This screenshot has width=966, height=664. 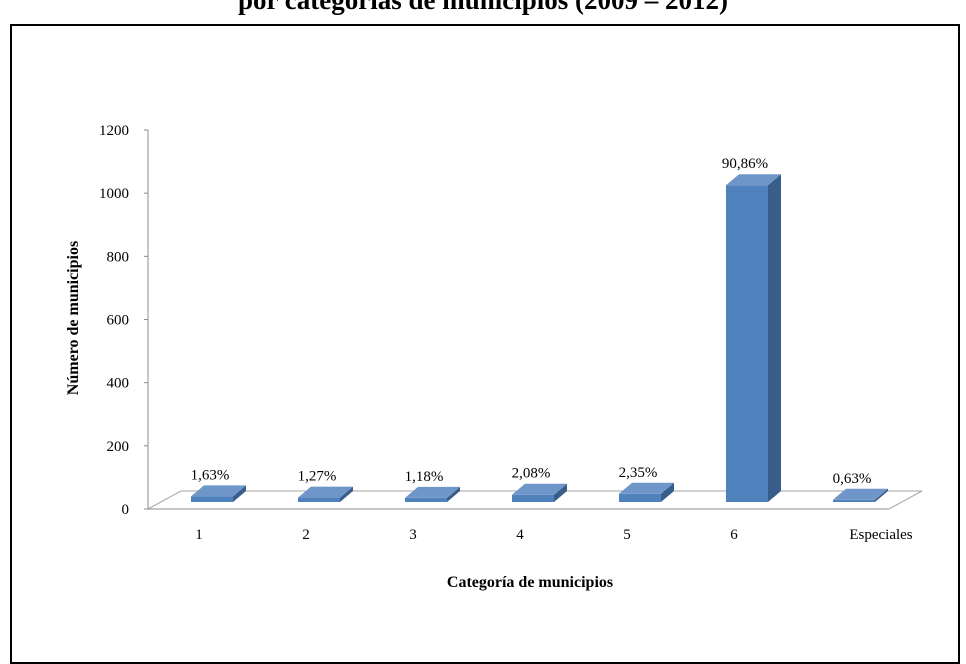 What do you see at coordinates (118, 257) in the screenshot?
I see `y-tick-label: 800` at bounding box center [118, 257].